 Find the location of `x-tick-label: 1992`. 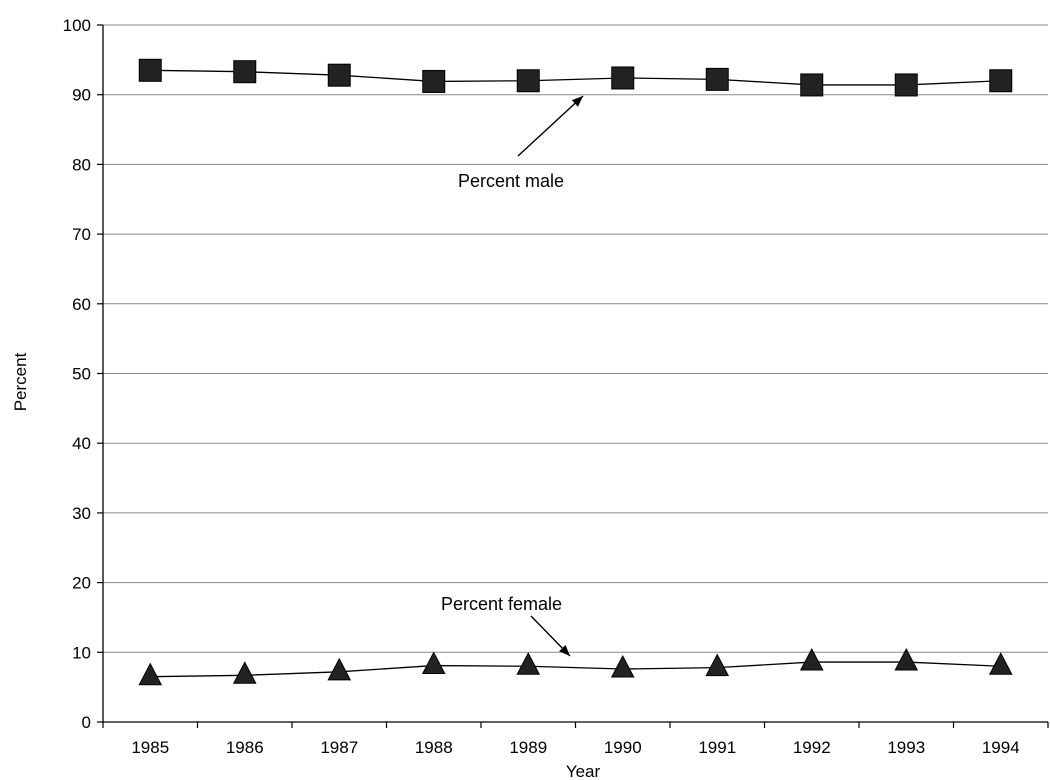

x-tick-label: 1992 is located at coordinates (812, 747).